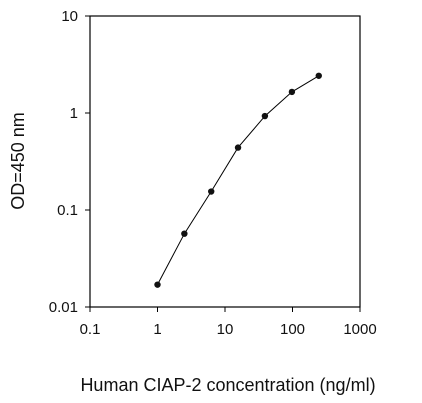 This screenshot has width=422, height=403. I want to click on x-tick-label: 1, so click(157, 329).